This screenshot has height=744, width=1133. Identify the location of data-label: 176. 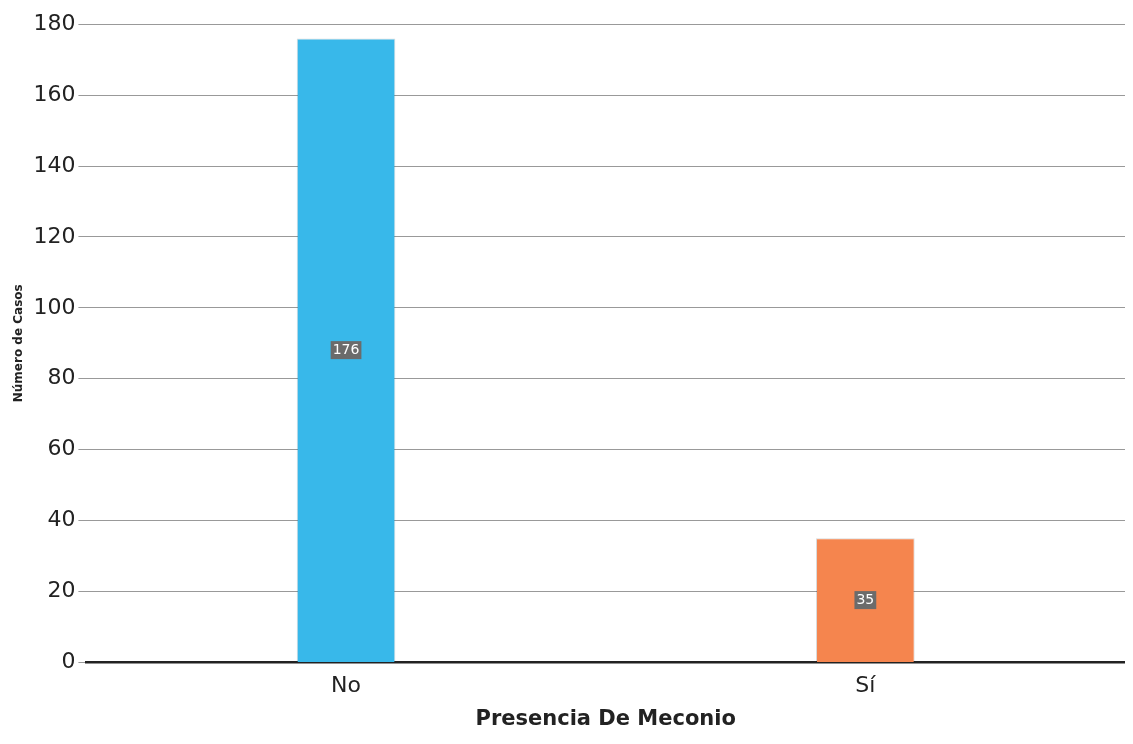
(346, 348).